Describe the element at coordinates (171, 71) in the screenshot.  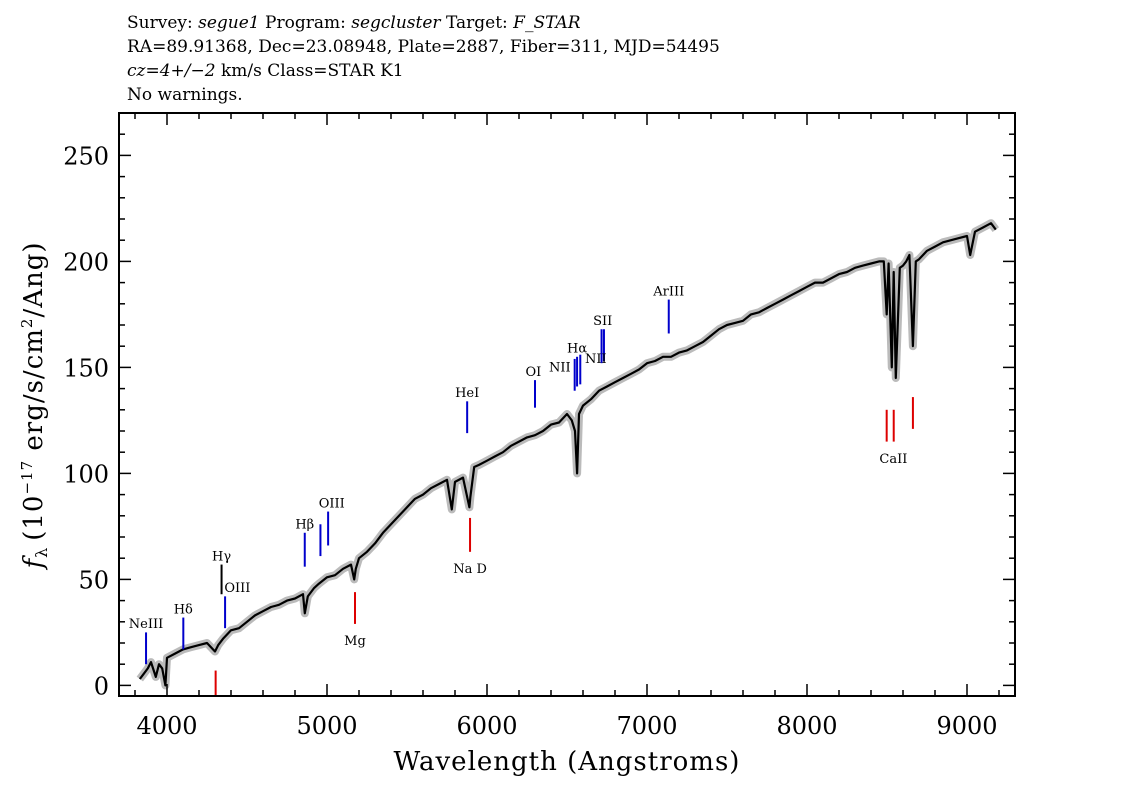
I see `redshift-value: cz=4+/−2` at that location.